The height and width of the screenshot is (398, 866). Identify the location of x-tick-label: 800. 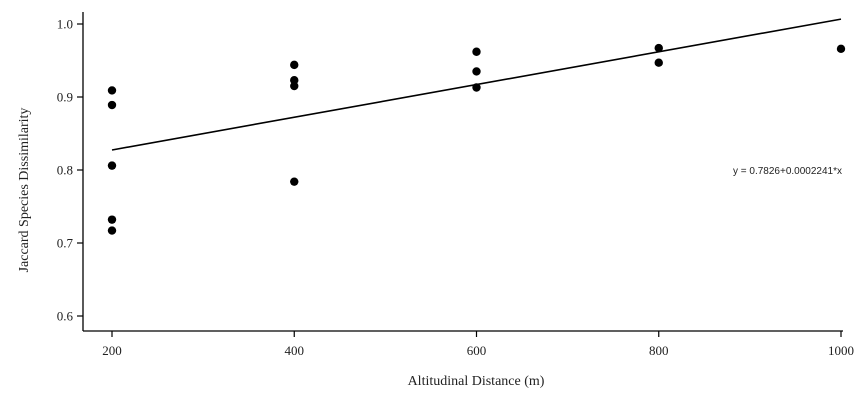
(659, 350).